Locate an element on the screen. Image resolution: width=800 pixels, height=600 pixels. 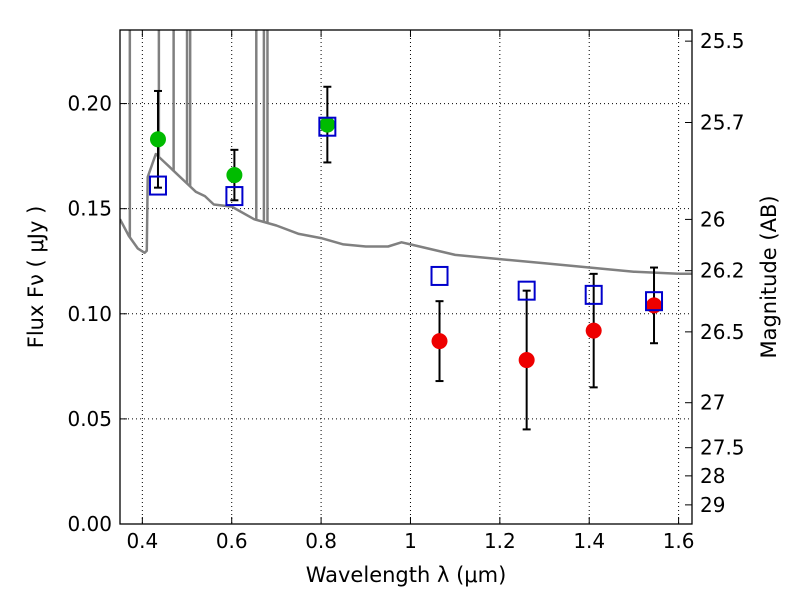
x-axis-label: Wavelength λ (μm) is located at coordinates (406, 575).